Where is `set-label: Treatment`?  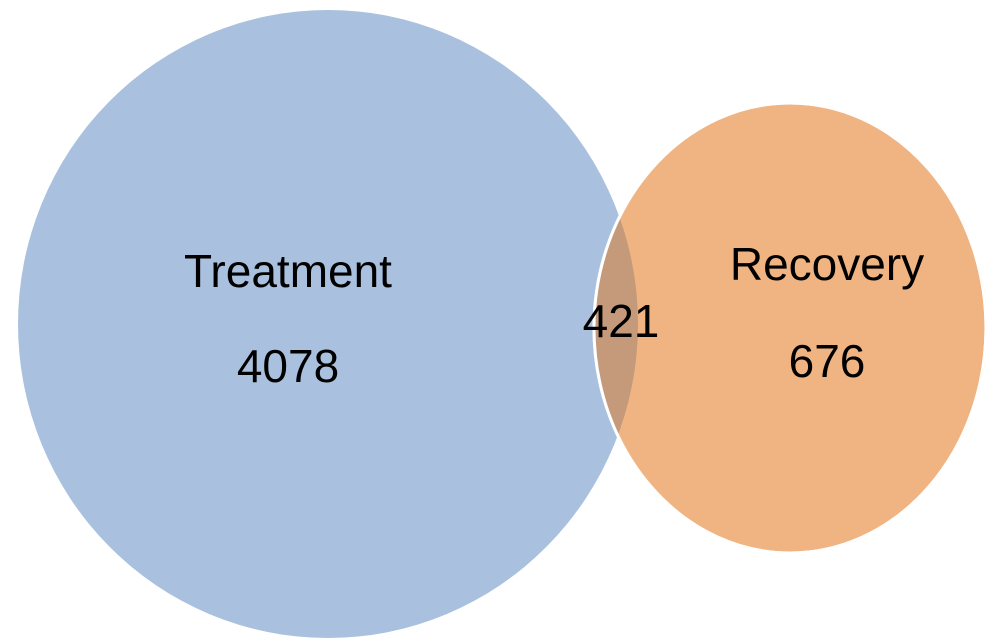 set-label: Treatment is located at coordinates (288, 271).